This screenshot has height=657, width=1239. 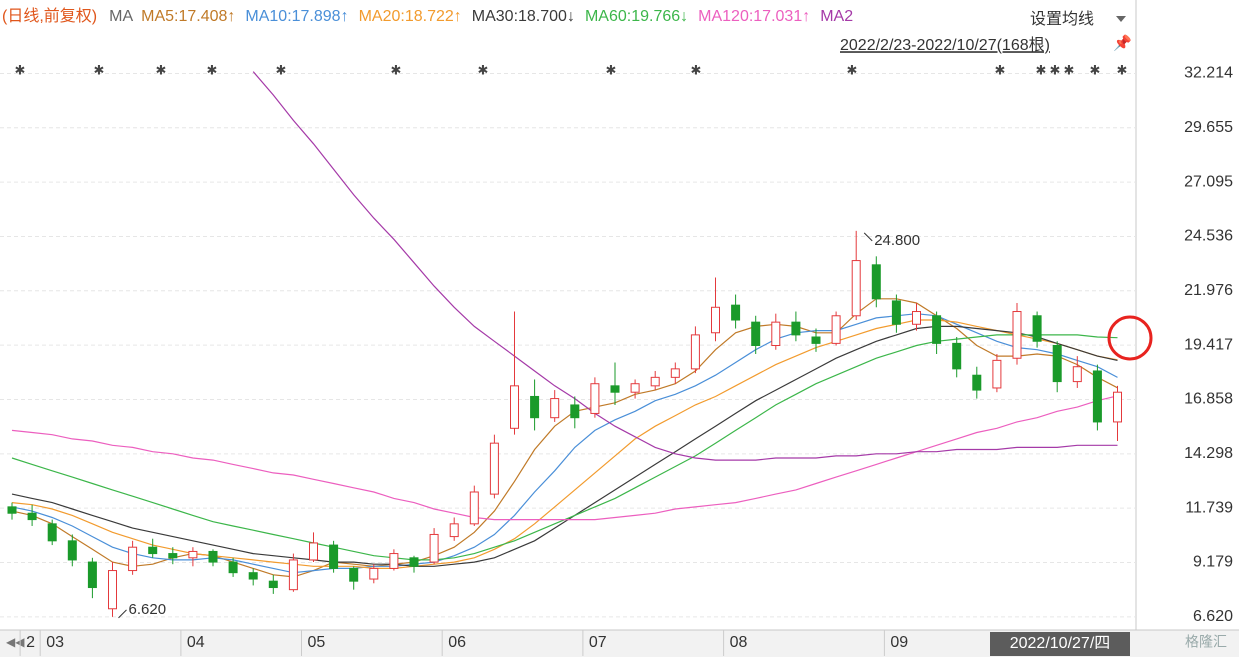 I want to click on annotation: 6.620, so click(x=142, y=610).